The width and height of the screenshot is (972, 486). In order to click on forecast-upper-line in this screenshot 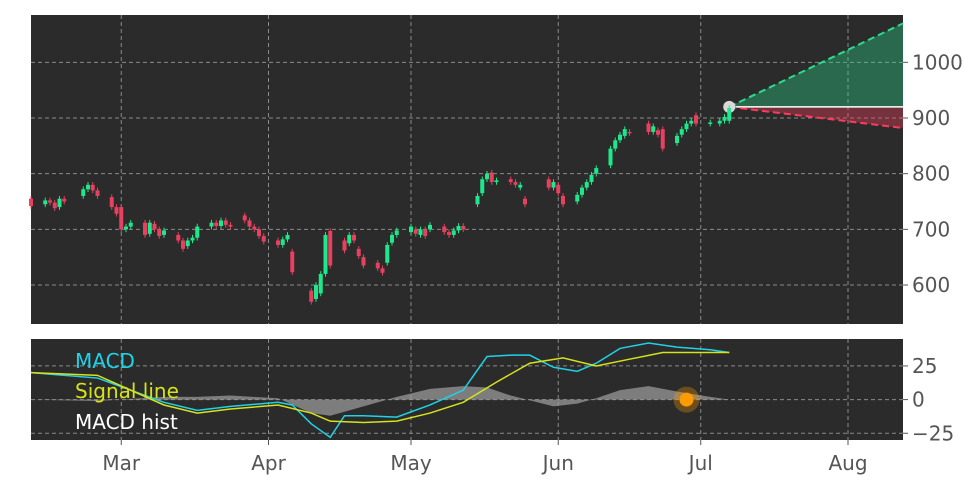, I will do `click(816, 65)`.